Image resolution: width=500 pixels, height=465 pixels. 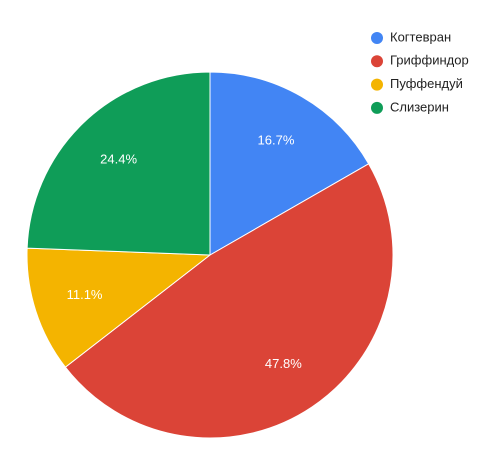 What do you see at coordinates (429, 60) in the screenshot?
I see `legend-label: Гриффиндор` at bounding box center [429, 60].